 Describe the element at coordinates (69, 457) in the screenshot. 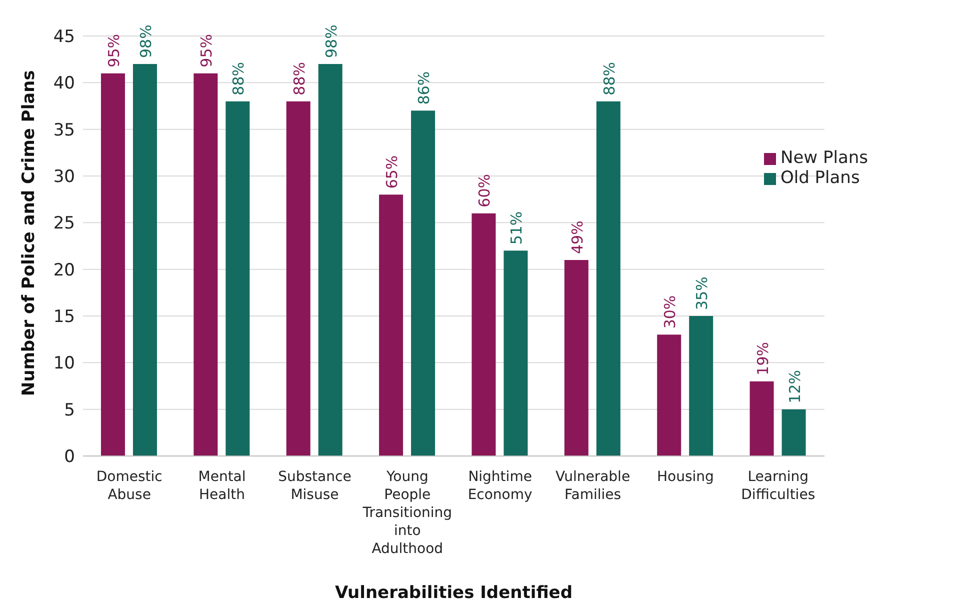

I see `y-tick-label: 0` at that location.